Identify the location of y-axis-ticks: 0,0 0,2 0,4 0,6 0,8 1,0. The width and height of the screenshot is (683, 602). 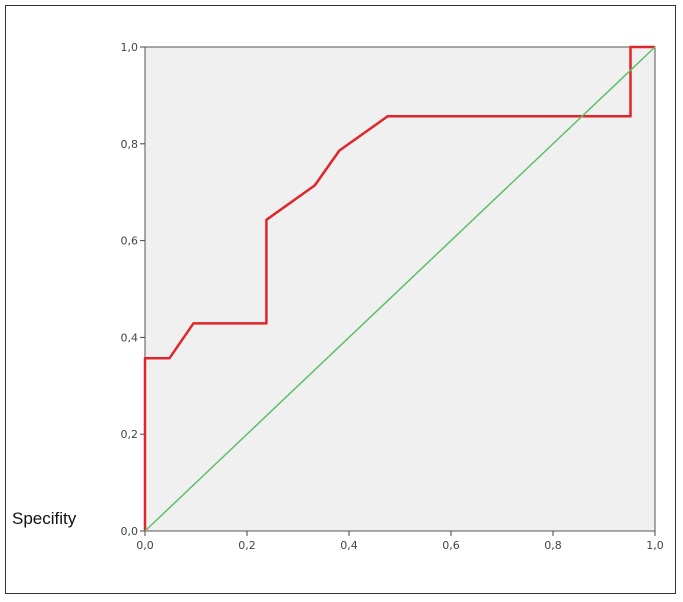
(133, 289).